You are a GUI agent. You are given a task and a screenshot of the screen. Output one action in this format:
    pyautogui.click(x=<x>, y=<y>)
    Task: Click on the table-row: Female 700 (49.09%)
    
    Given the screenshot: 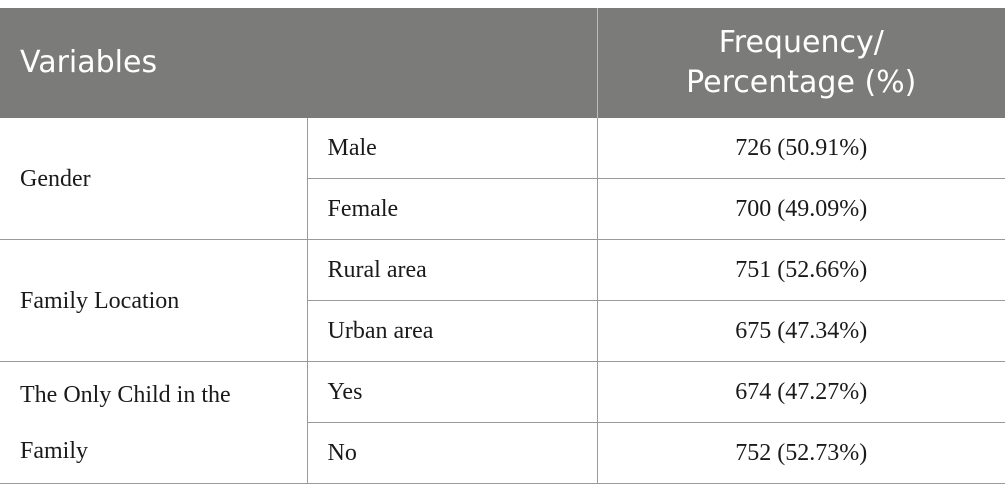 What is the action you would take?
    pyautogui.click(x=502, y=209)
    